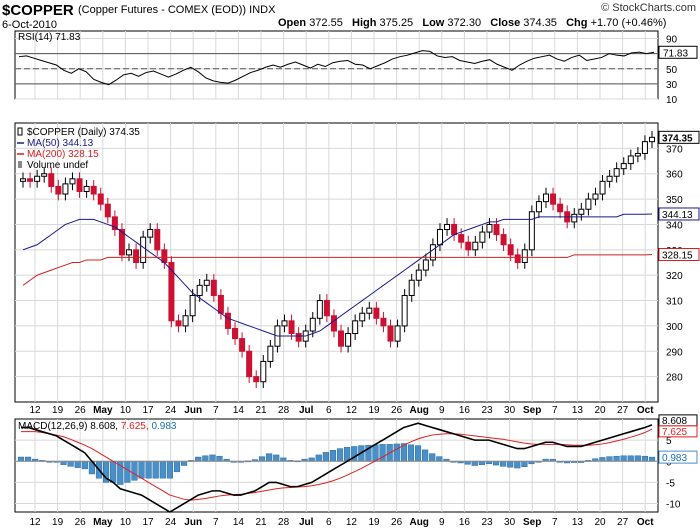 The width and height of the screenshot is (700, 530). I want to click on y-tick-label: 300, so click(674, 327).